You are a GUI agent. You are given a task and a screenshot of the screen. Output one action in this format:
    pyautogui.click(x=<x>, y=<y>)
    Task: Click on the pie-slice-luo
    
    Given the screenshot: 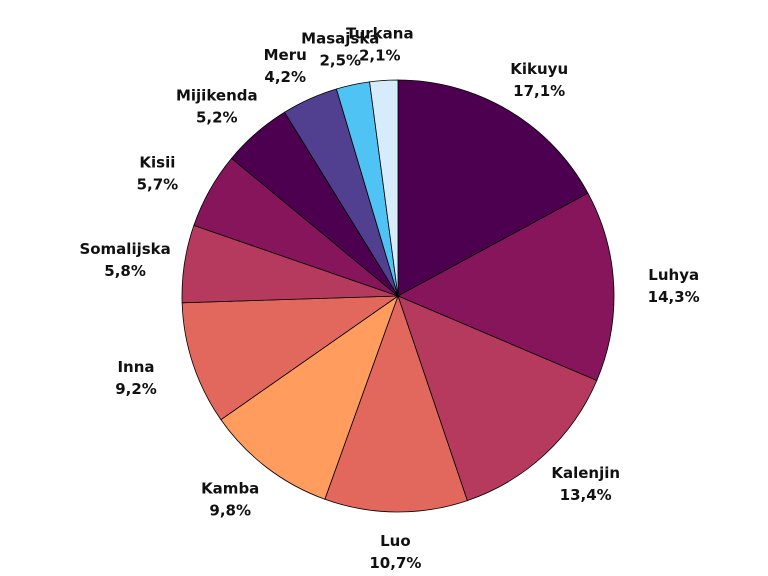 What is the action you would take?
    pyautogui.click(x=396, y=403)
    